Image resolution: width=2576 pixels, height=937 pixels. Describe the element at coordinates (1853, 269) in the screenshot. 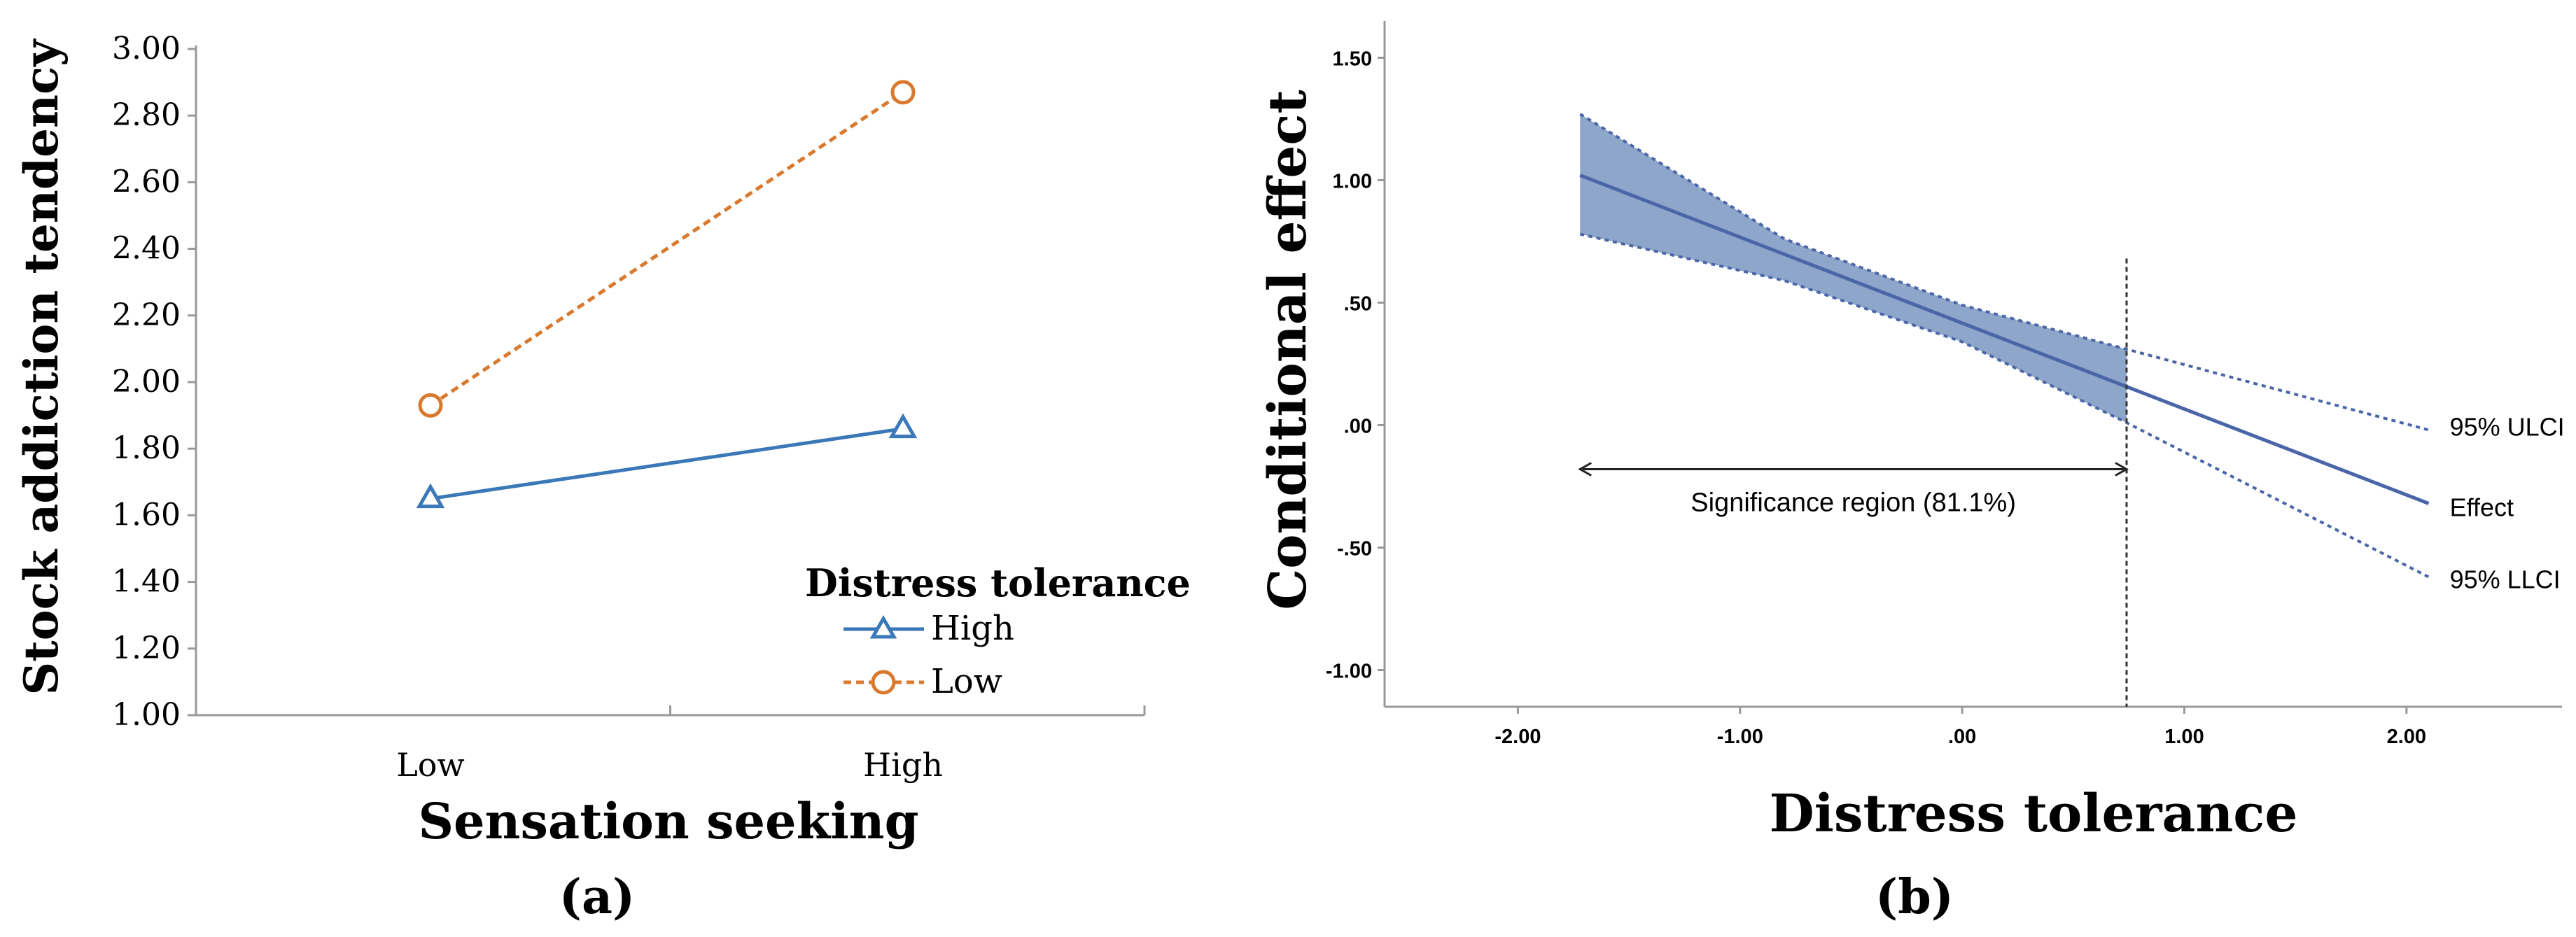

I see `confidence-band` at that location.